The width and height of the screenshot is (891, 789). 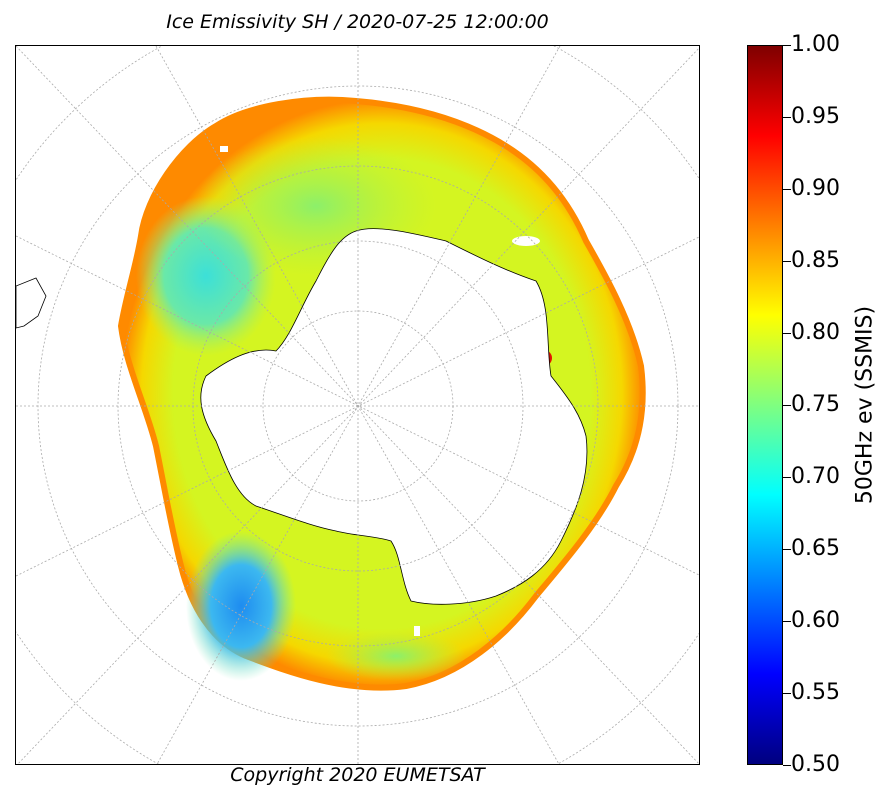 What do you see at coordinates (815, 332) in the screenshot?
I see `colorbar-tick-label: 0.80` at bounding box center [815, 332].